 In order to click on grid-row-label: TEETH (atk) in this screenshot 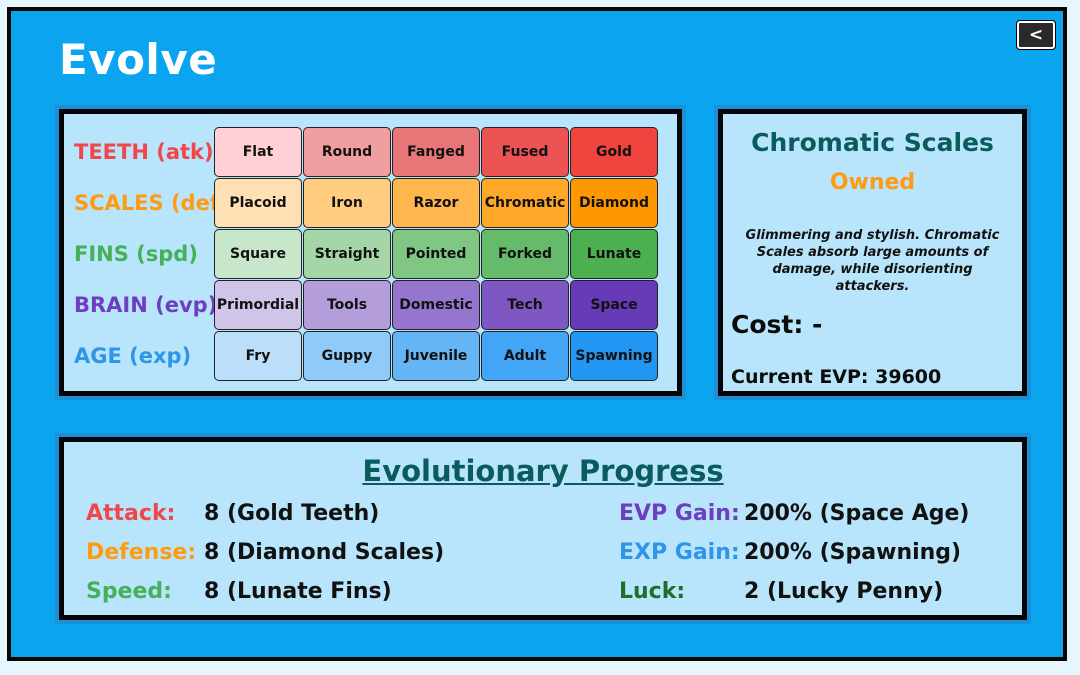, I will do `click(144, 152)`.